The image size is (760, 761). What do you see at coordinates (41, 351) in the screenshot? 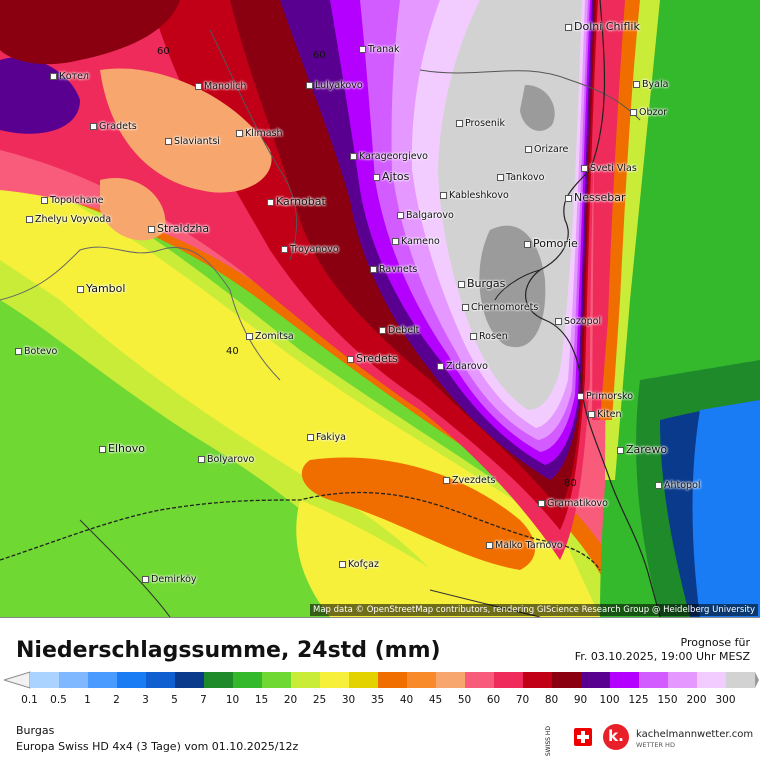
I see `city-name: Botevo` at bounding box center [41, 351].